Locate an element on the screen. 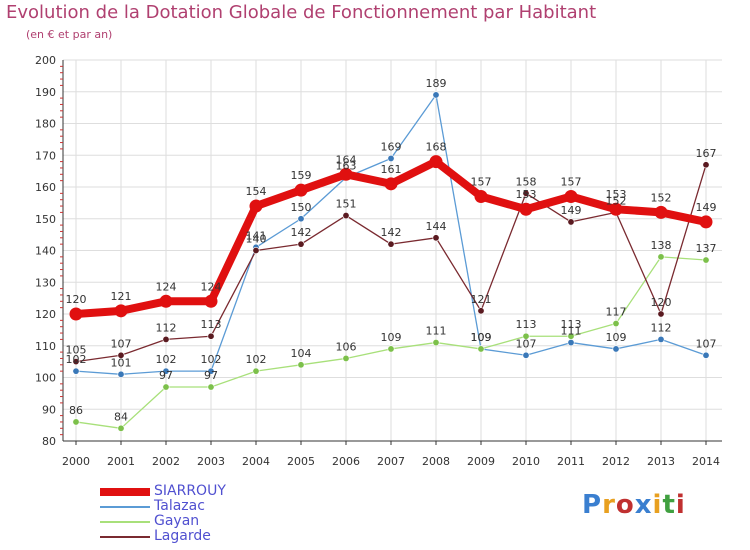 The image size is (750, 550). data-label-lagarde-2003: 113 is located at coordinates (211, 324).